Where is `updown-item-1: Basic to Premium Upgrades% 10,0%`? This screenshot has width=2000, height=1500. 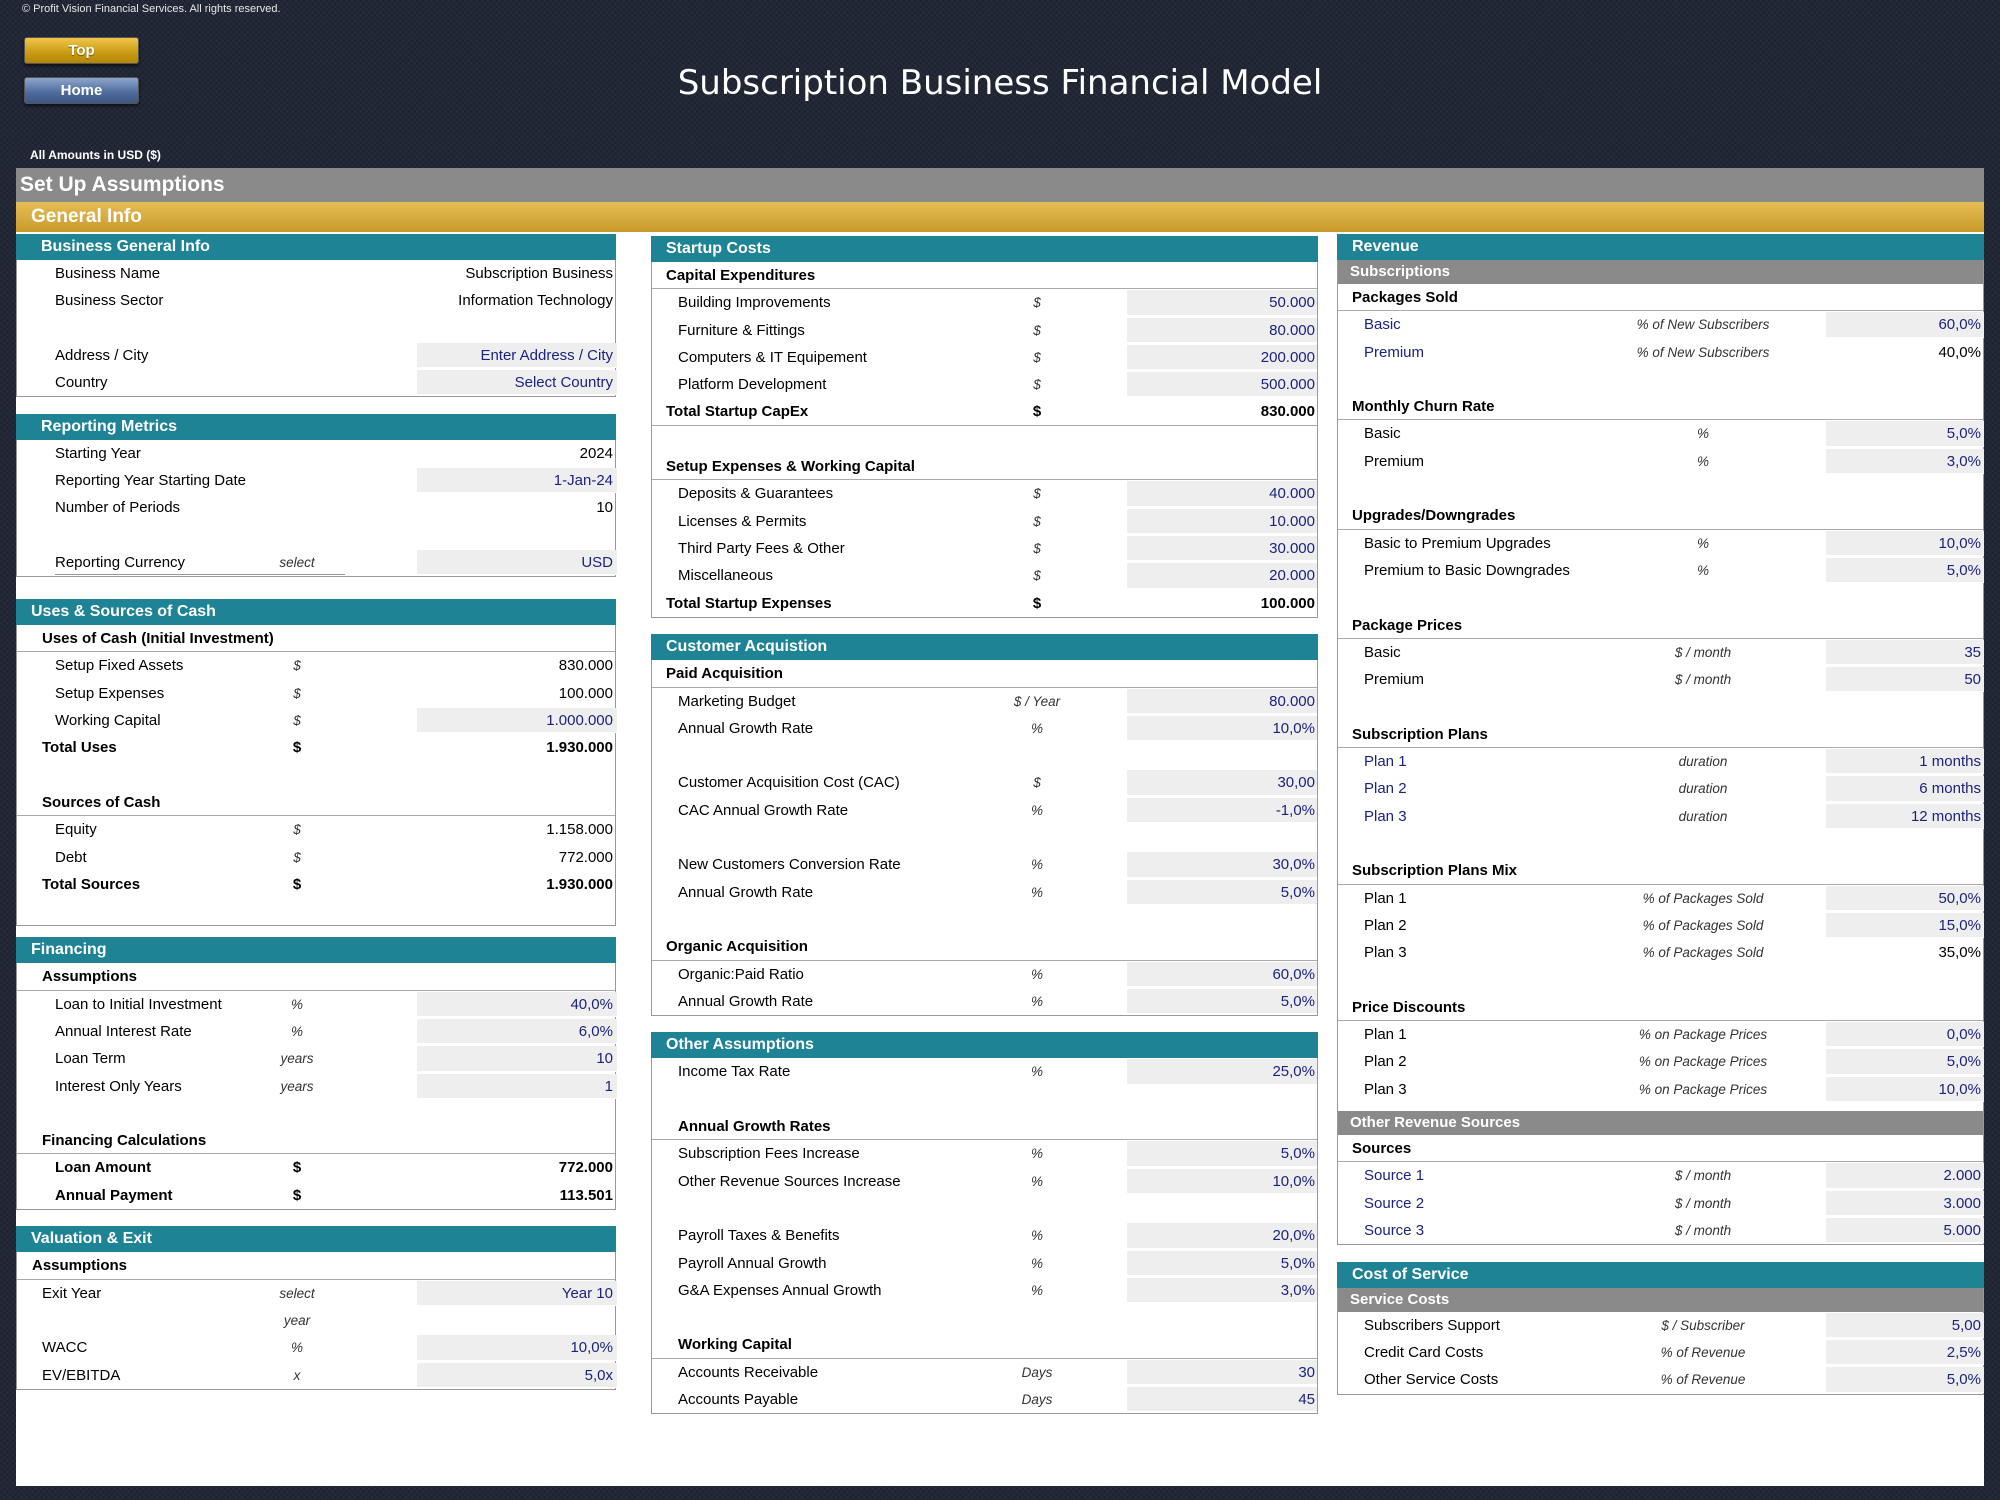
updown-item-1: Basic to Premium Upgrades% 10,0% is located at coordinates (1661, 543).